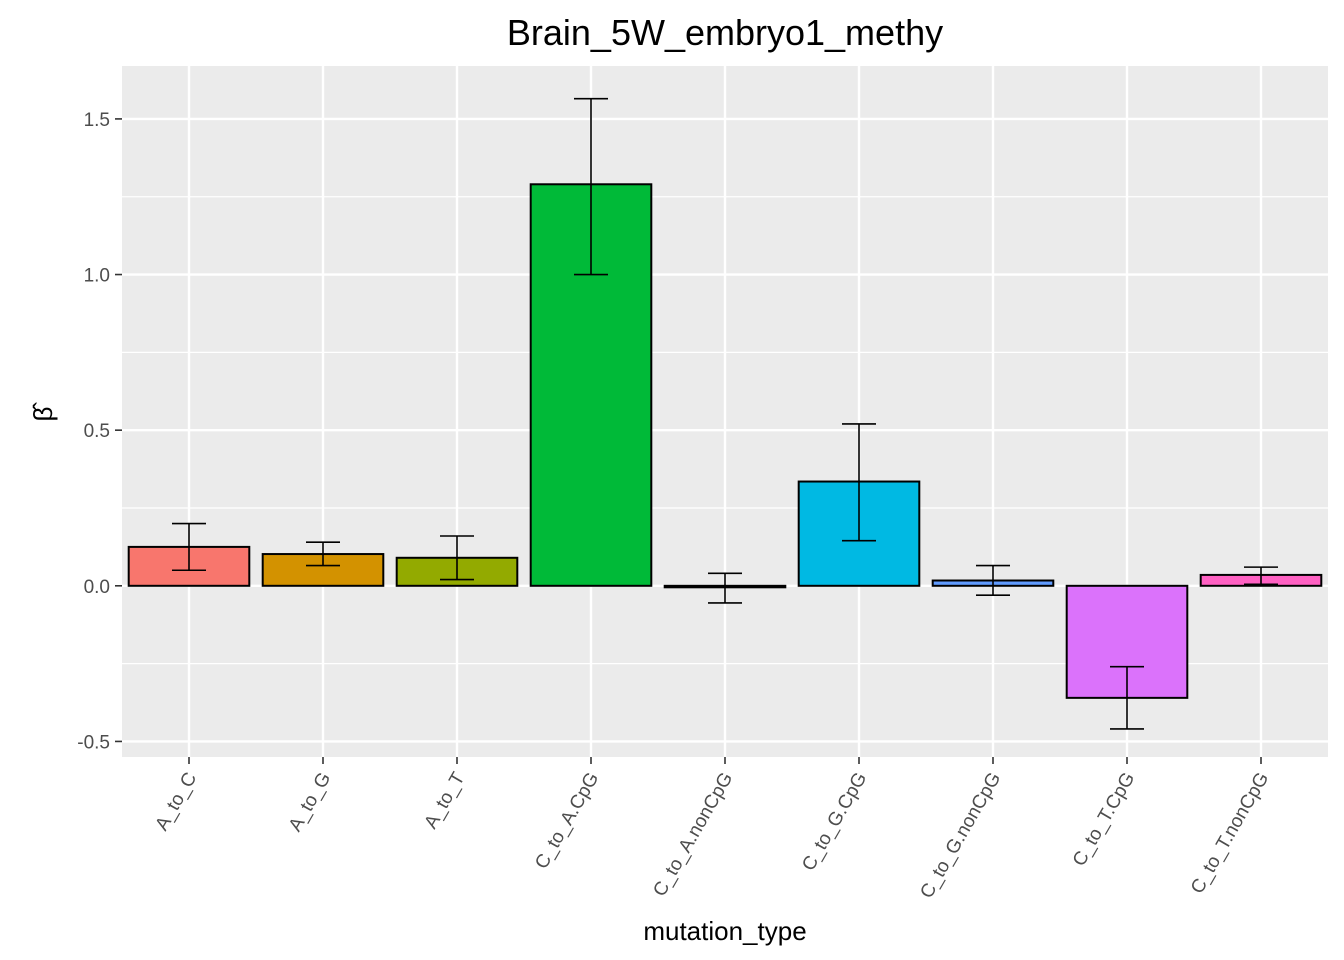 This screenshot has width=1344, height=960. What do you see at coordinates (1104, 819) in the screenshot?
I see `x-tick-label: C_to_T.CpG` at bounding box center [1104, 819].